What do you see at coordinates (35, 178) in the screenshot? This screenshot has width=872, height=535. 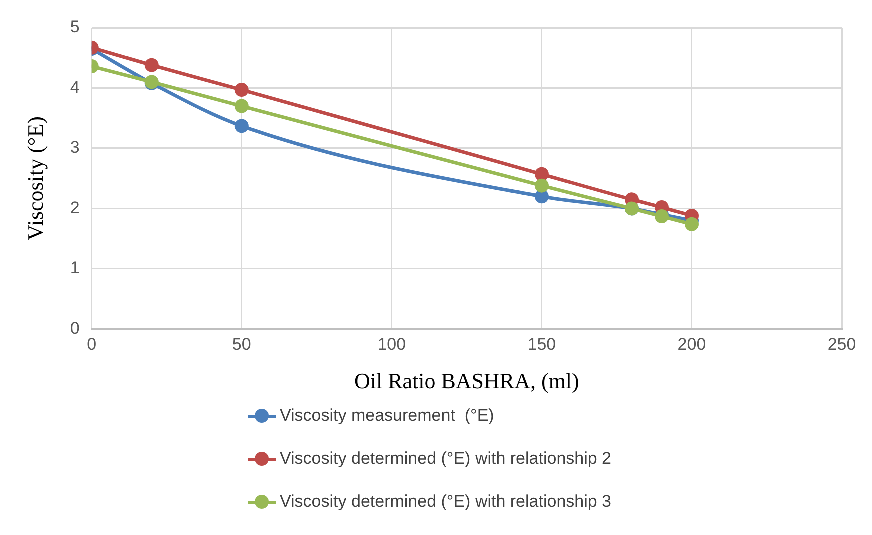 I see `y-axis-title: Viscosity (°E)` at bounding box center [35, 178].